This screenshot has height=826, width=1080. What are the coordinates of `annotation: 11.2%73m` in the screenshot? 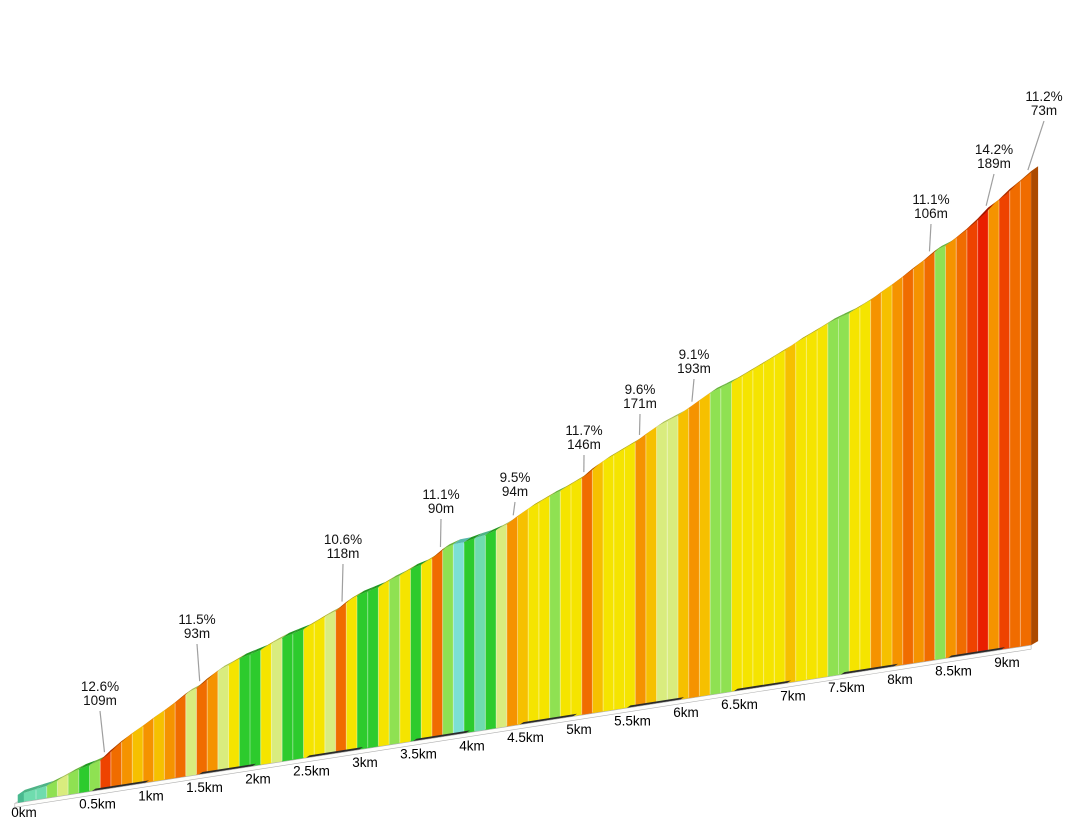 It's located at (1044, 130).